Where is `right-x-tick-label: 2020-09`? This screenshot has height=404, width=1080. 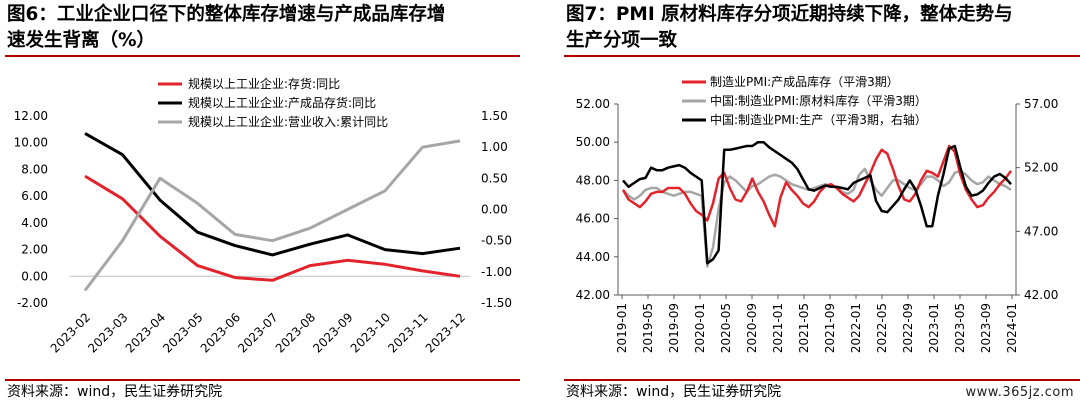 right-x-tick-label: 2020-09 is located at coordinates (752, 328).